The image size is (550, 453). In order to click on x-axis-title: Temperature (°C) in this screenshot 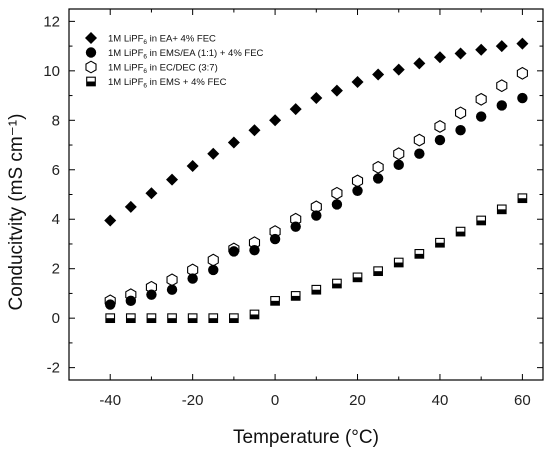, I will do `click(306, 437)`.